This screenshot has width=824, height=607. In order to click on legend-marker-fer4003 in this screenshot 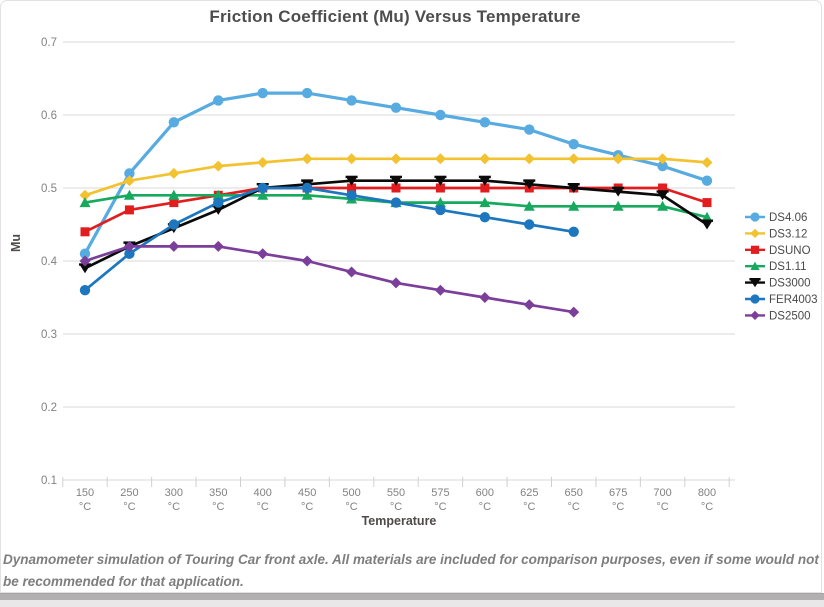, I will do `click(755, 299)`.